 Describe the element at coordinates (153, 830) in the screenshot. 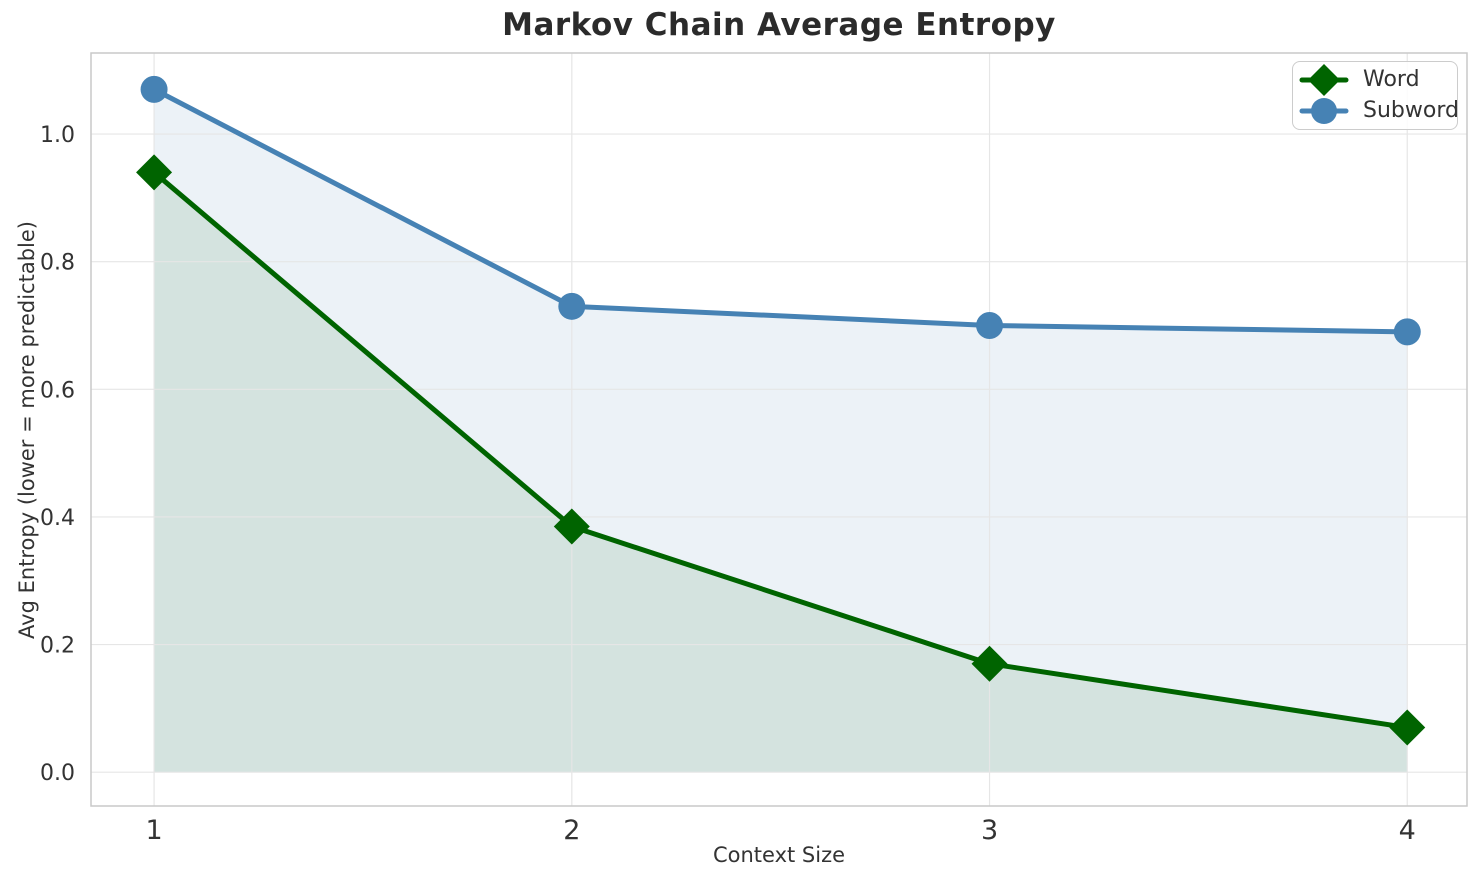

I see `x-tick-label: 1` at that location.